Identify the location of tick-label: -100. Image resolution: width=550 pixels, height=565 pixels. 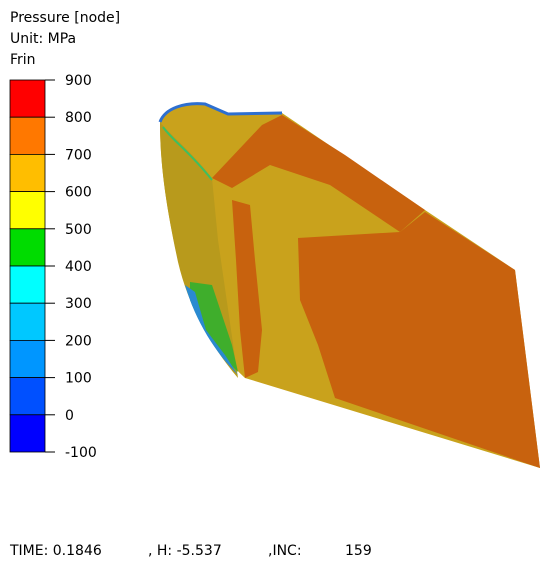
(81, 453).